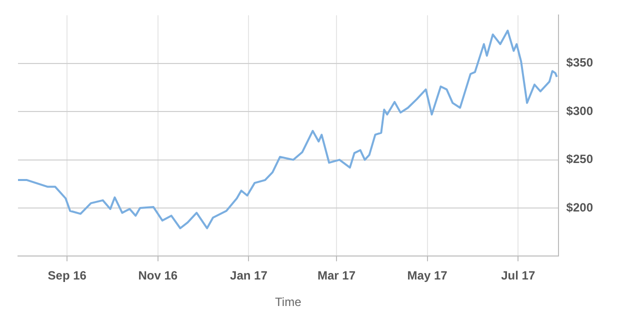 This screenshot has width=631, height=320. Describe the element at coordinates (67, 275) in the screenshot. I see `x-tick-label: Sep 16` at that location.